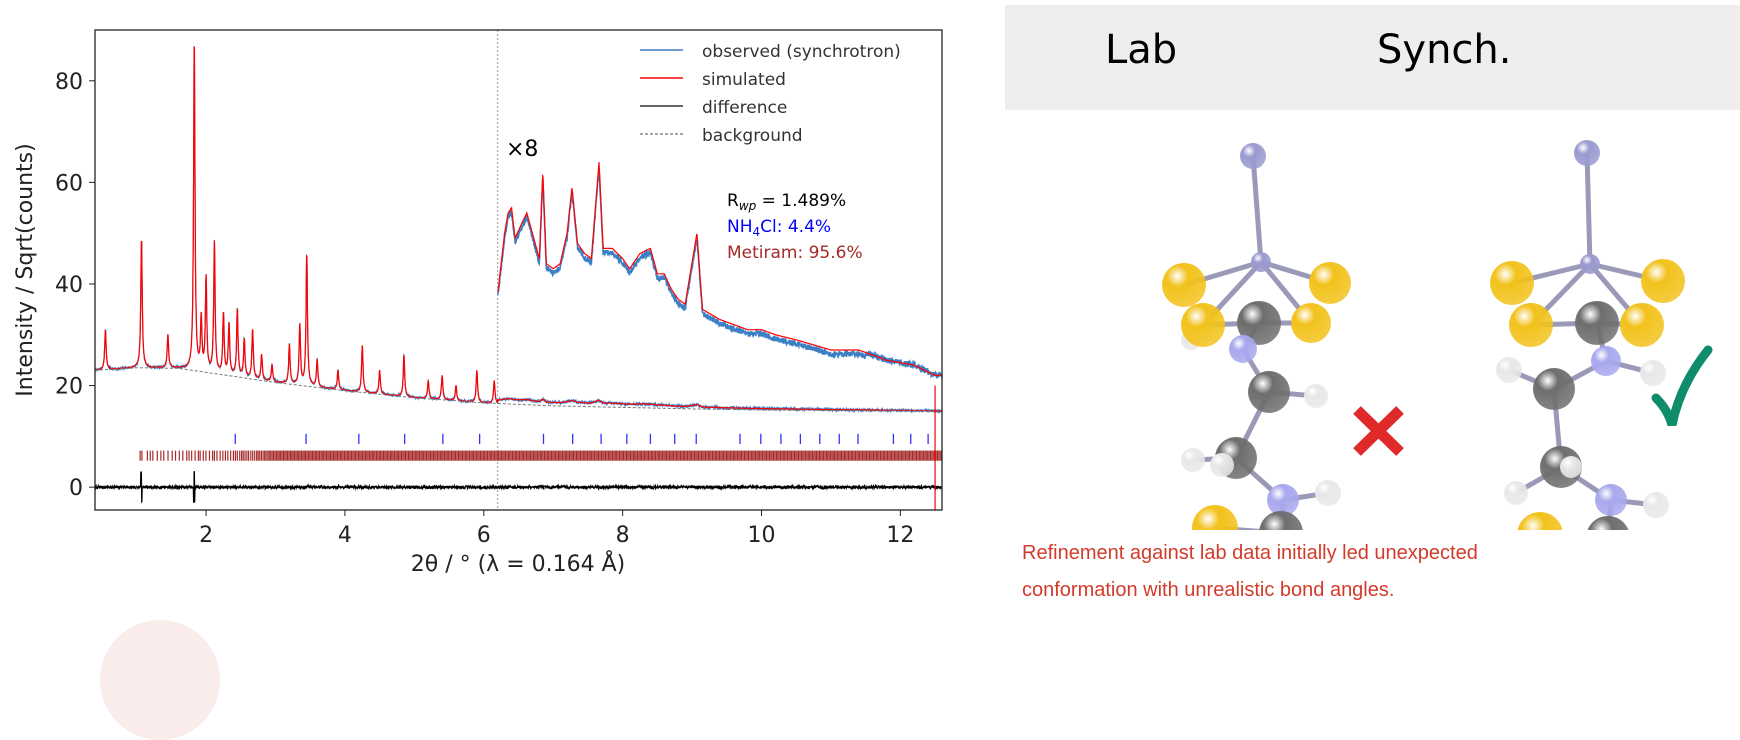 Image resolution: width=1740 pixels, height=740 pixels. Describe the element at coordinates (740, 227) in the screenshot. I see `nh4cl-pre: NH` at that location.